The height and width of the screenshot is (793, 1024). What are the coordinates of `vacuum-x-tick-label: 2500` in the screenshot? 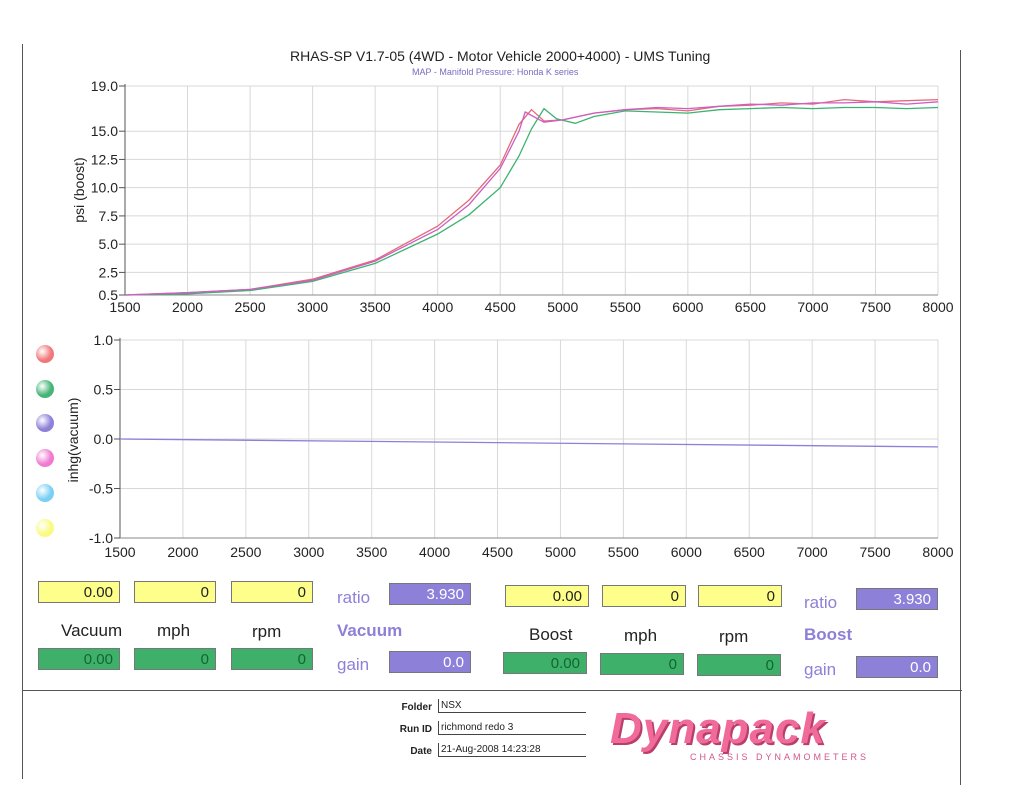 It's located at (245, 552).